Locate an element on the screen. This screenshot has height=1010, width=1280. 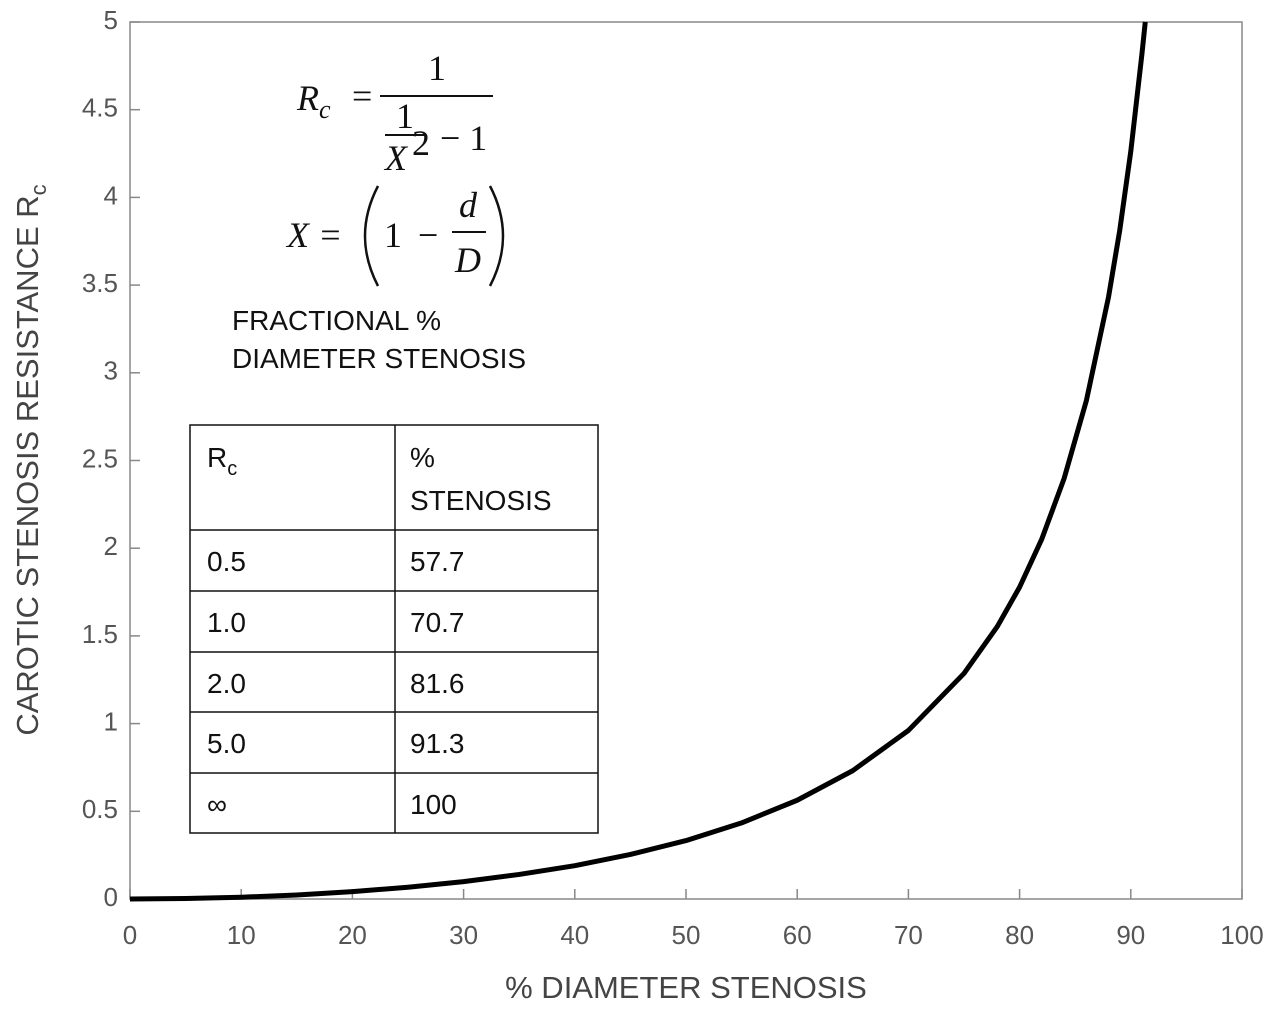
table-header-text: R is located at coordinates (217, 457).